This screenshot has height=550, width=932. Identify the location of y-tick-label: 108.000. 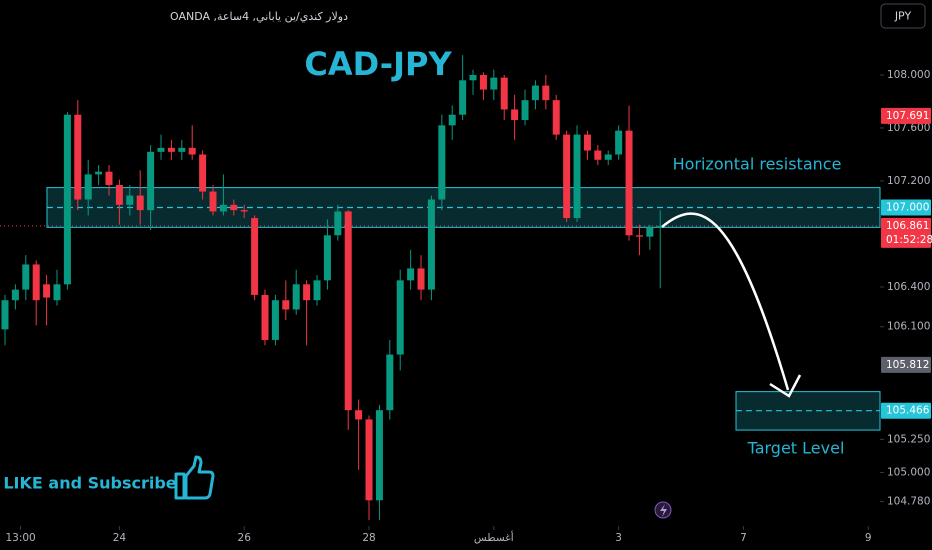
(908, 75).